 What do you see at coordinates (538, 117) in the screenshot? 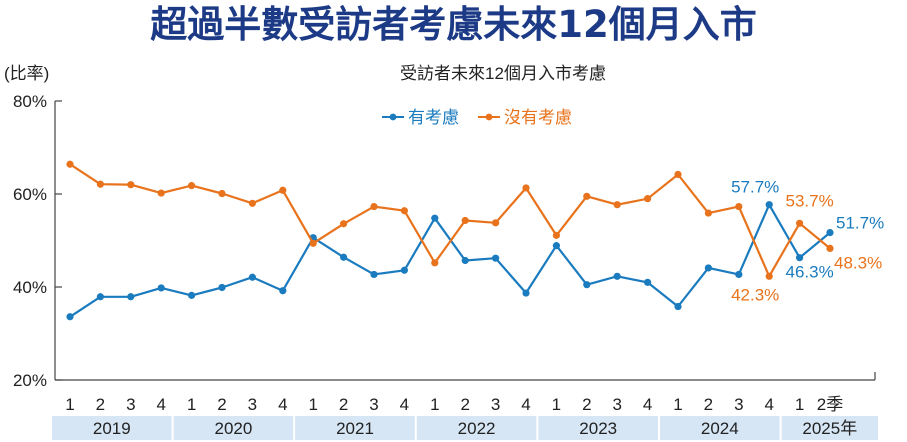
I see `legend-label: 沒有考慮` at bounding box center [538, 117].